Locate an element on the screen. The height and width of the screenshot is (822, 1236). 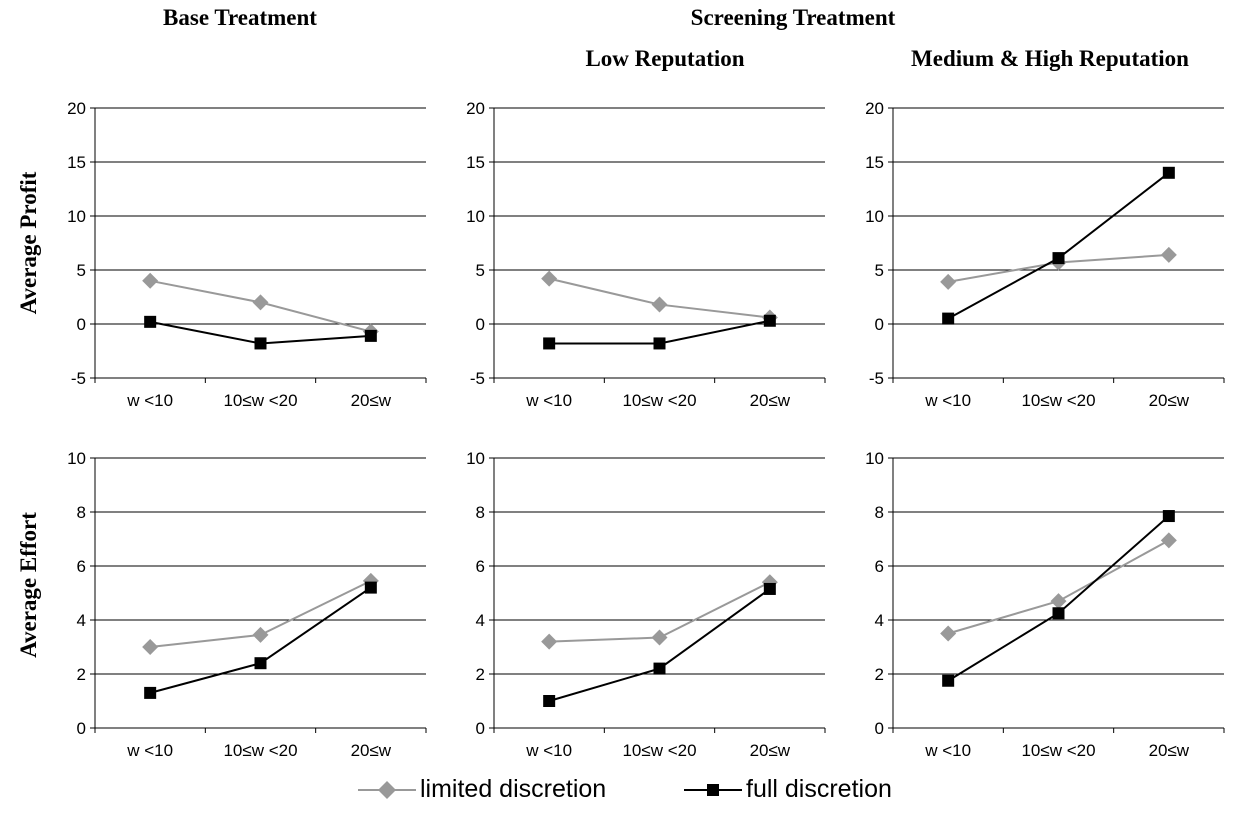
chart-panel-3: -5 0 5 10 15 20 w <10 10≤w <20 20≤w is located at coordinates (1045, 254).